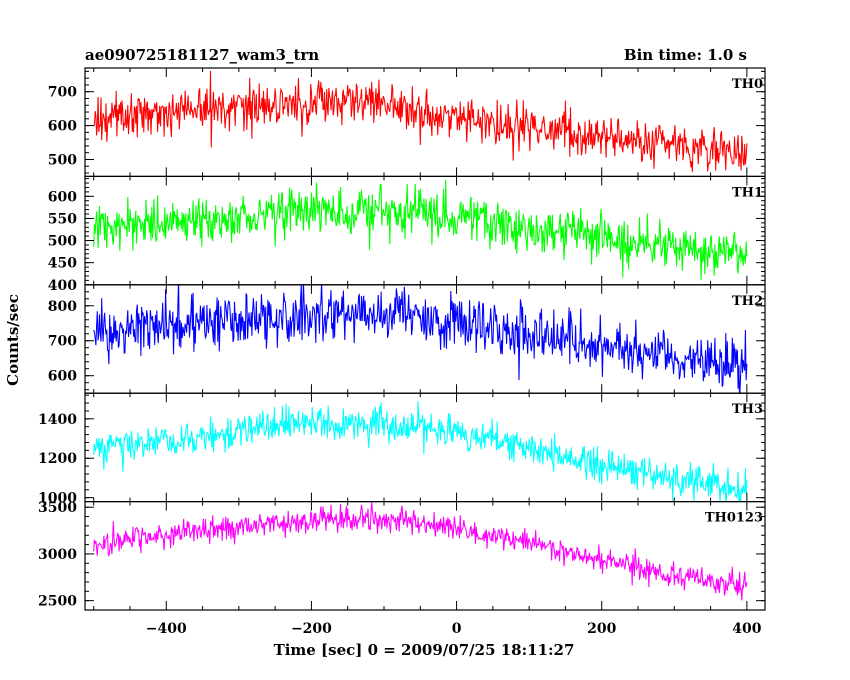  I want to click on bin-time-label: Bin time: 1.0 s, so click(685, 55).